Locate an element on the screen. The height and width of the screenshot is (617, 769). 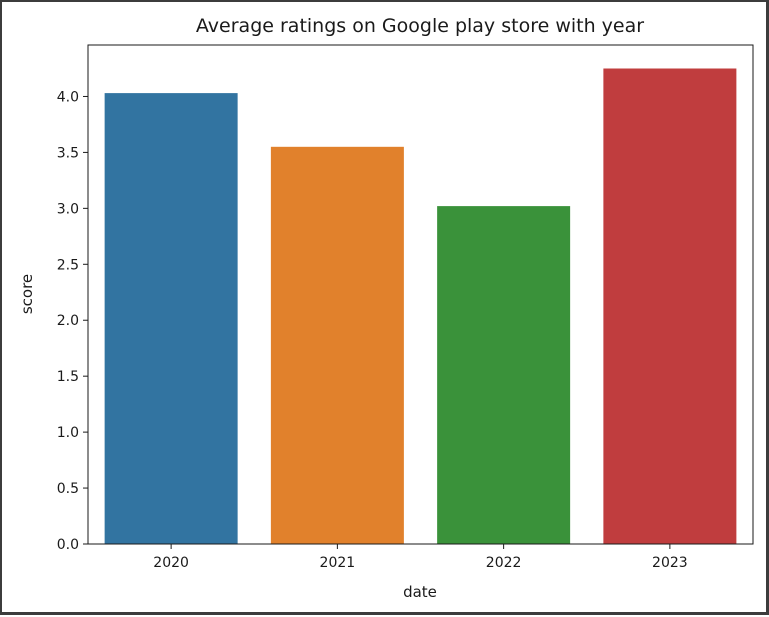
bar-2021 is located at coordinates (337, 345).